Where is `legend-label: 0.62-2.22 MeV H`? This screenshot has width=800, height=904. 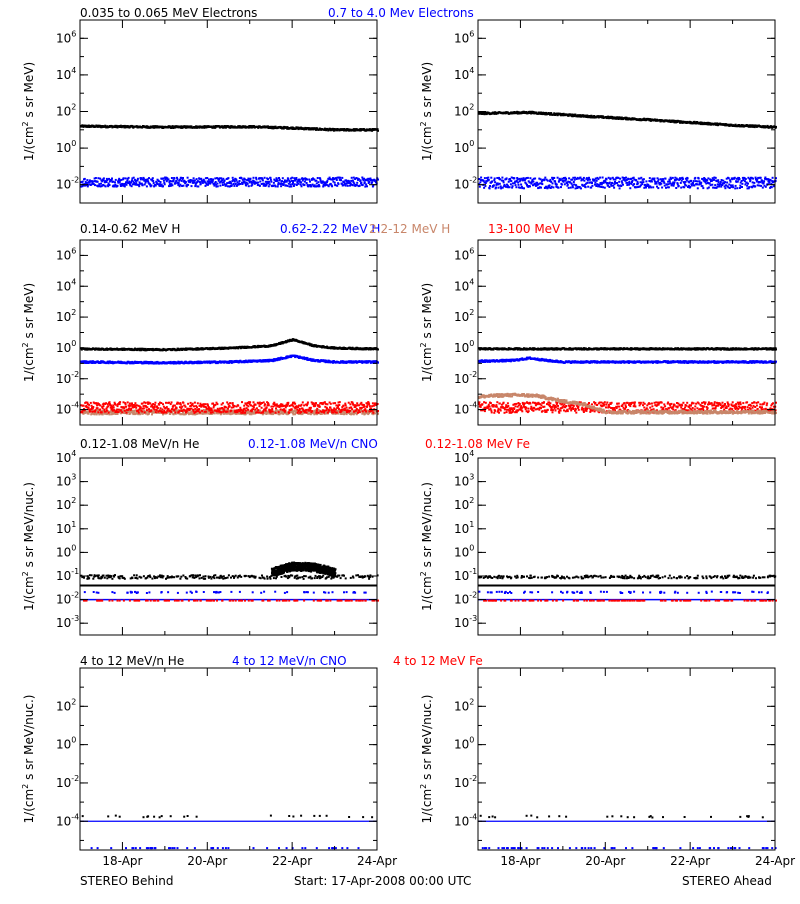 legend-label: 0.62-2.22 MeV H is located at coordinates (330, 229).